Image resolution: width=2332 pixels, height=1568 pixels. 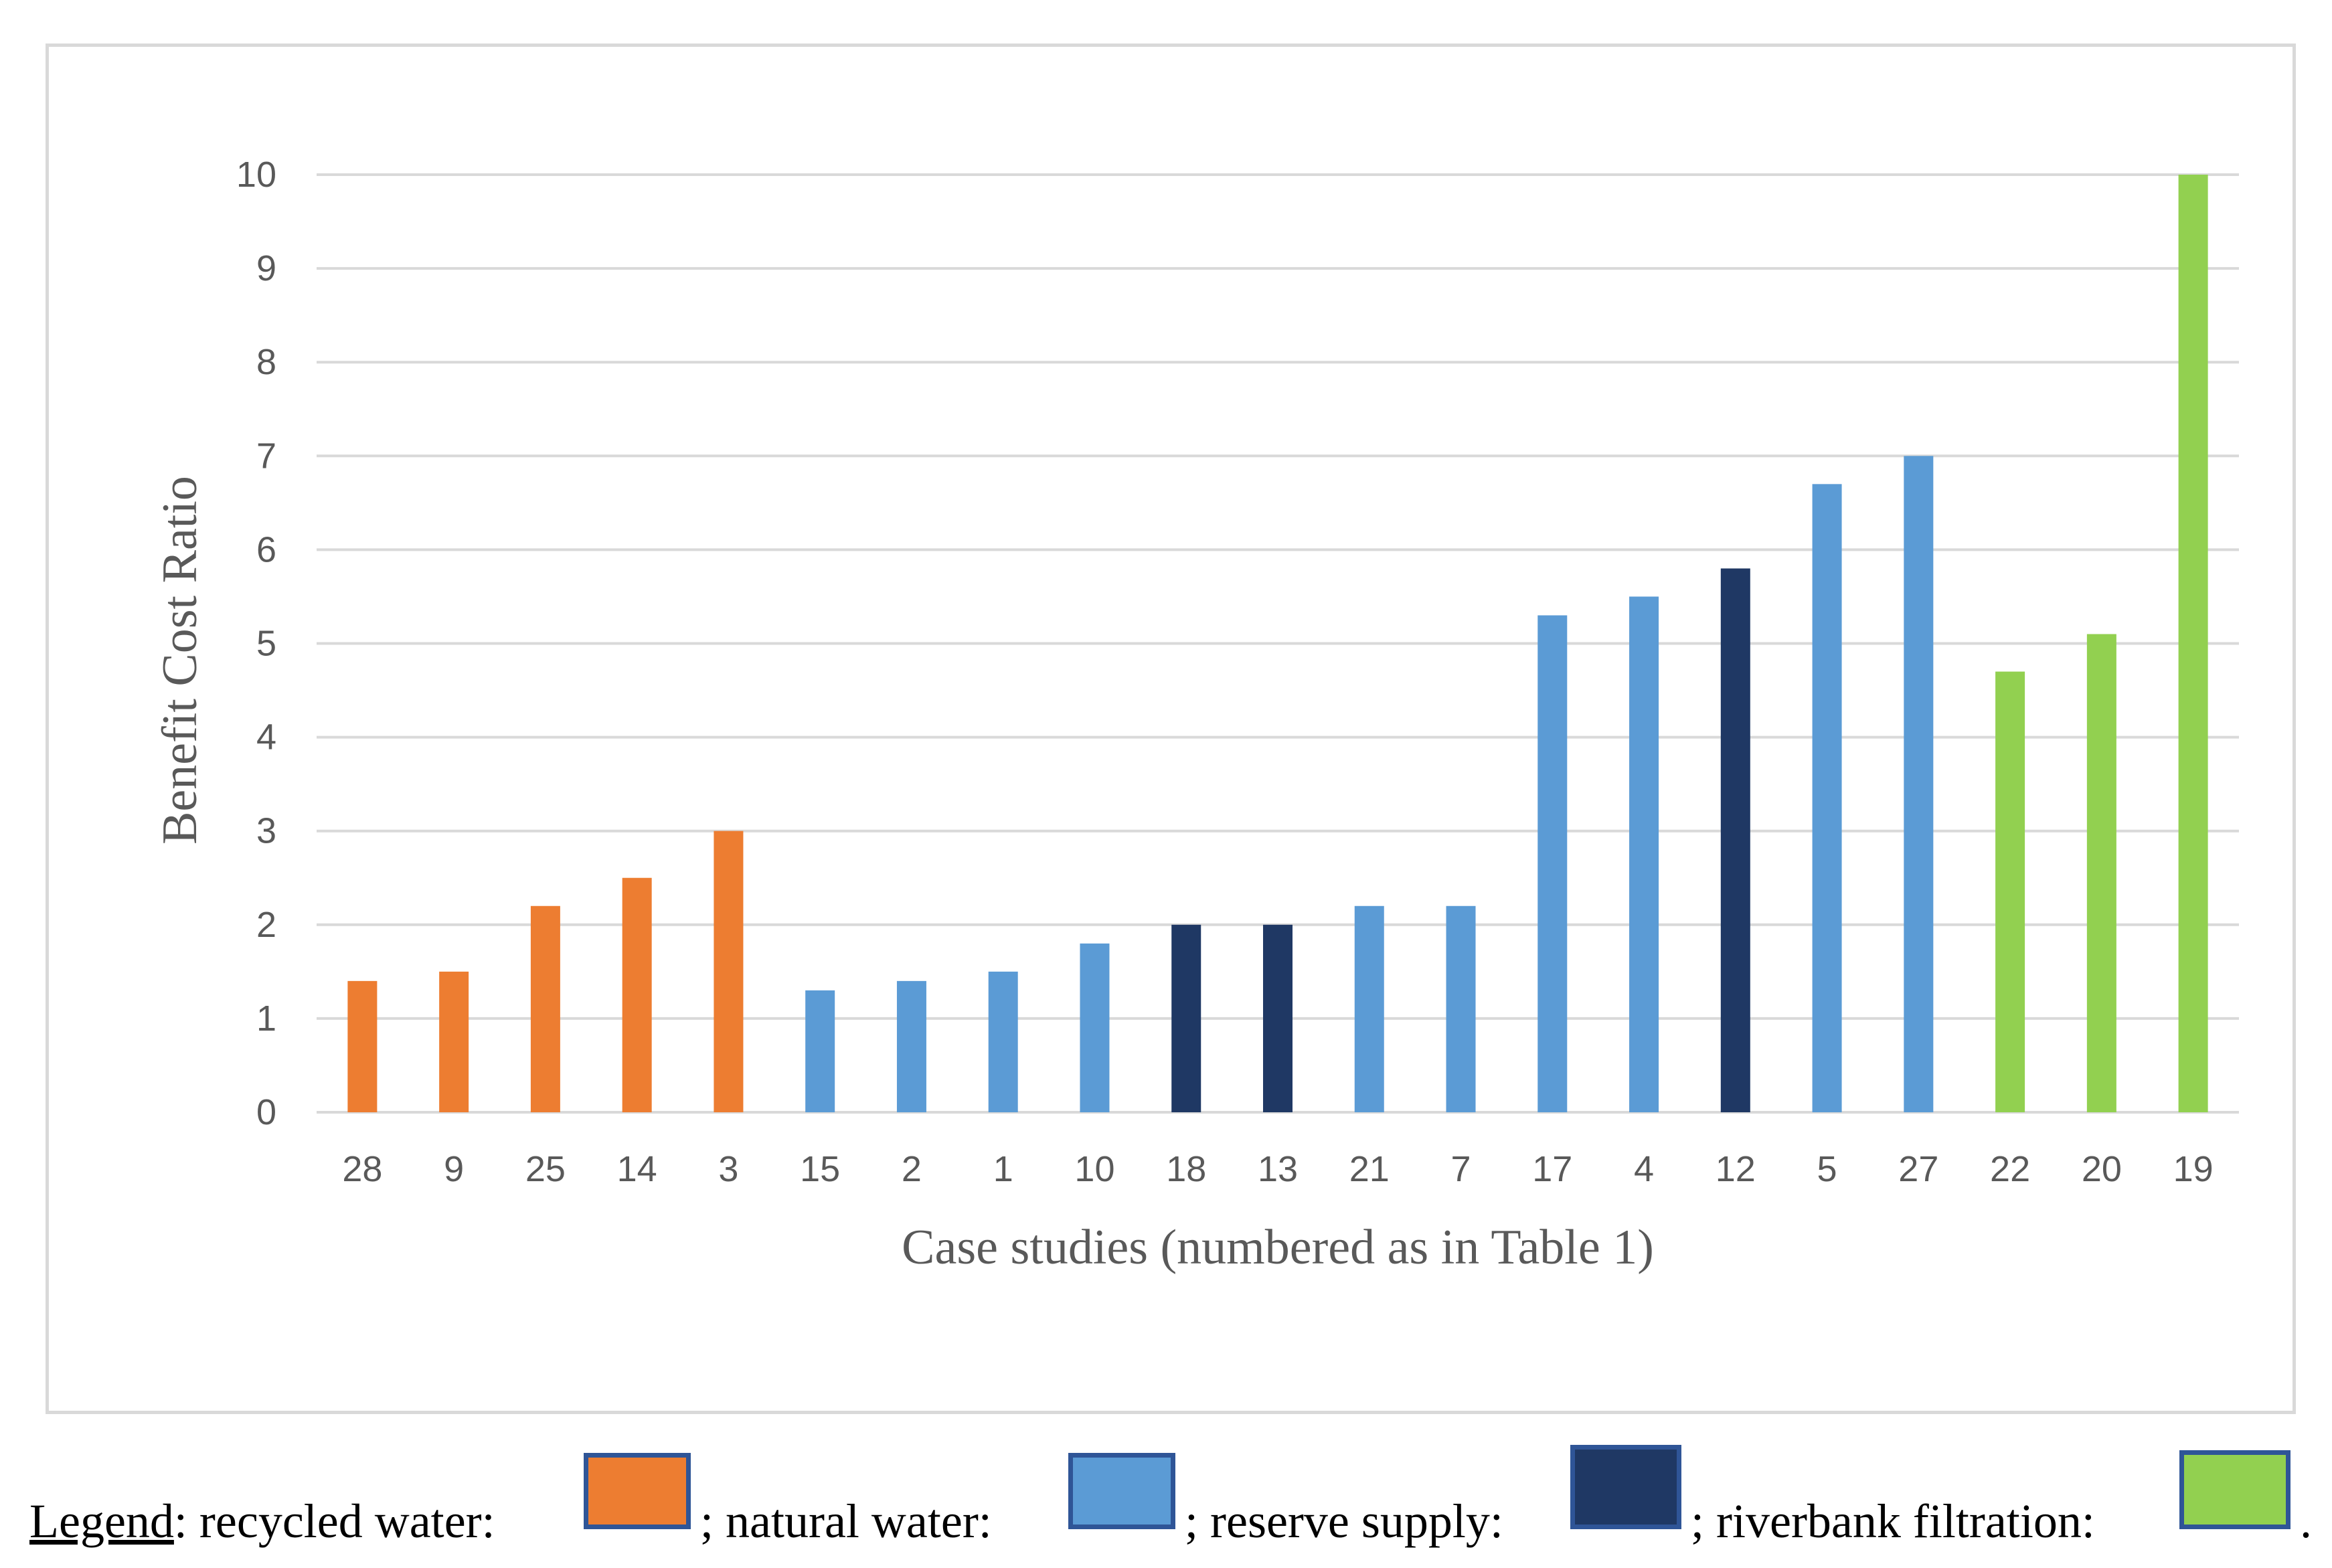 I want to click on y-tick-label: 8, so click(x=266, y=362).